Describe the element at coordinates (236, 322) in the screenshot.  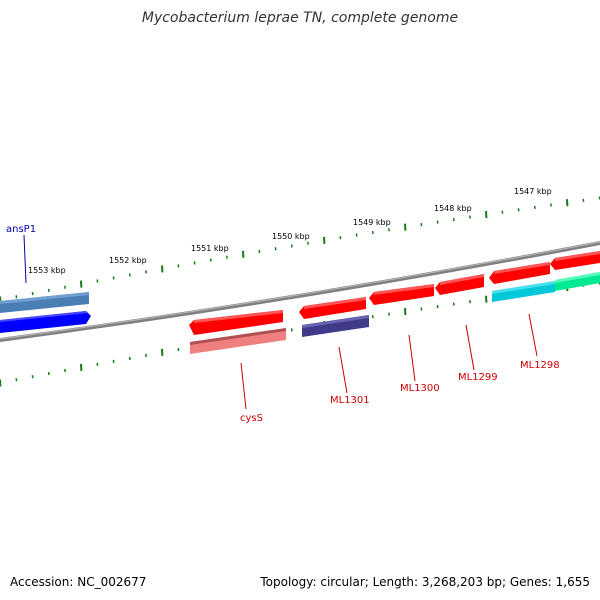
I see `gene-cysS-forward` at that location.